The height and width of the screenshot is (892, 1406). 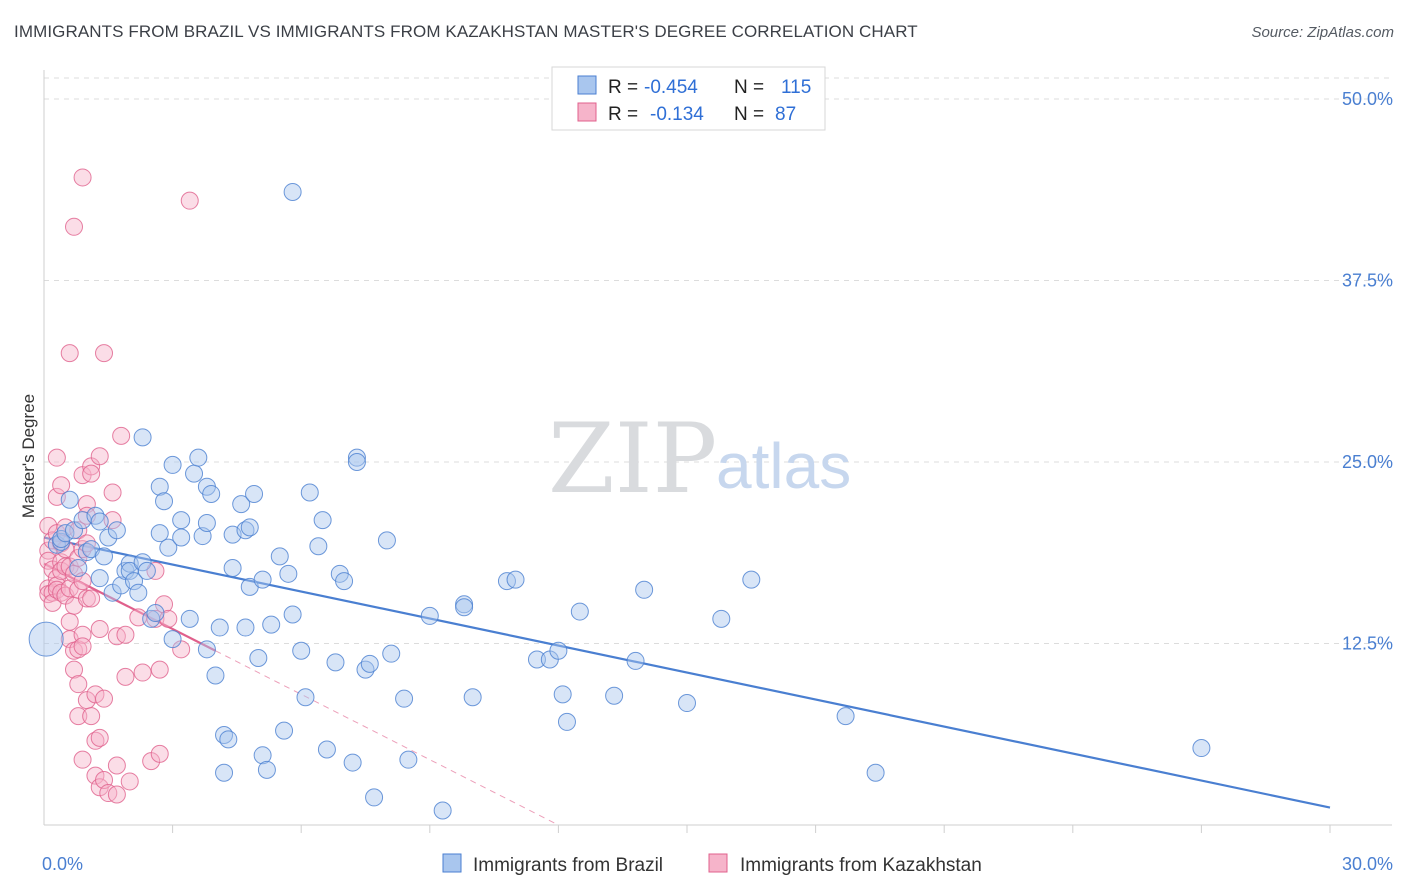 I want to click on y-tick-label: 37.5%, so click(x=1367, y=281).